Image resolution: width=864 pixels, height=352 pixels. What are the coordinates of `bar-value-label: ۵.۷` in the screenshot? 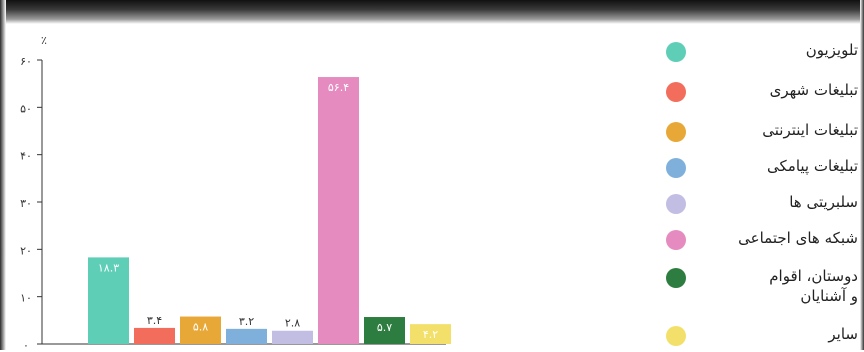 It's located at (384, 327).